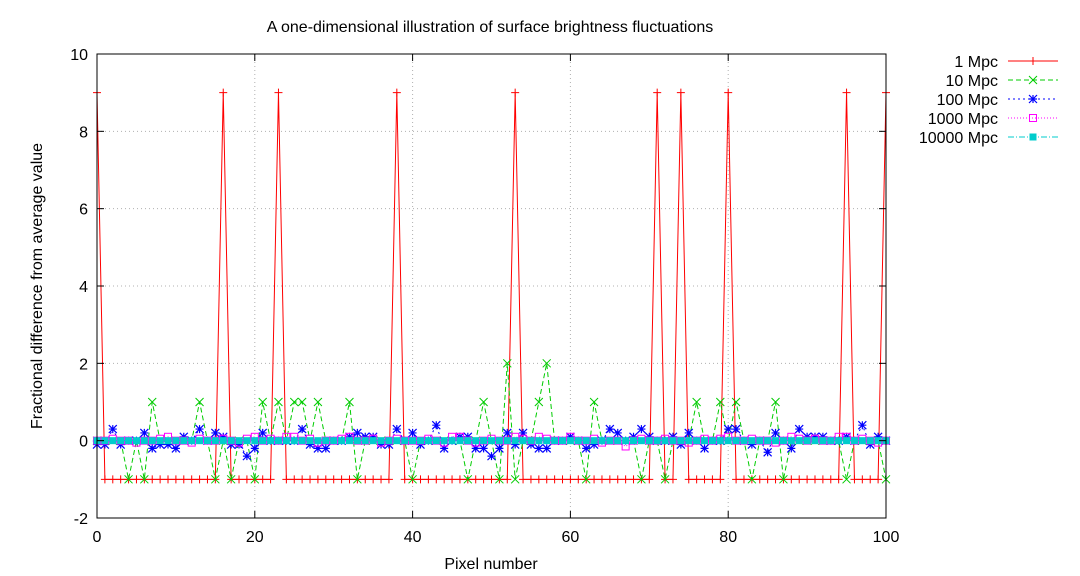 This screenshot has height=576, width=1080. Describe the element at coordinates (972, 81) in the screenshot. I see `legend-label: 10 Mpc` at that location.